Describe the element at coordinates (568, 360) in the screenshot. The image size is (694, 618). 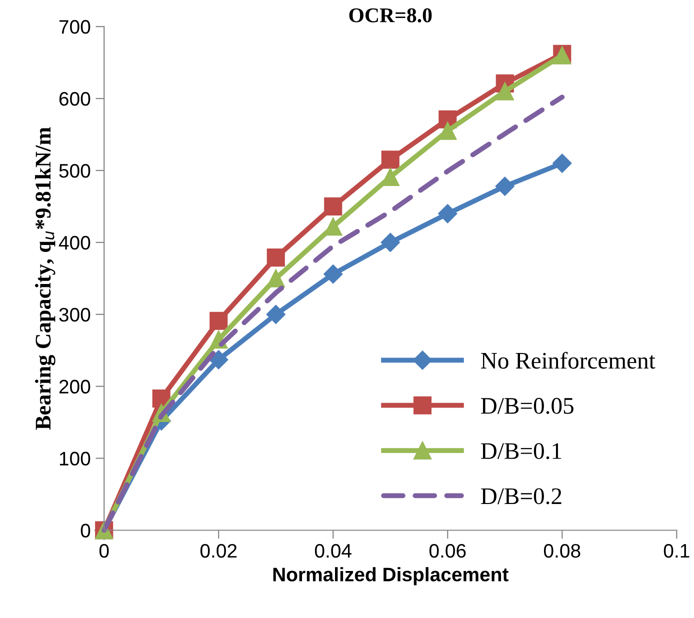
I see `legend-label: No Reinforcement` at that location.